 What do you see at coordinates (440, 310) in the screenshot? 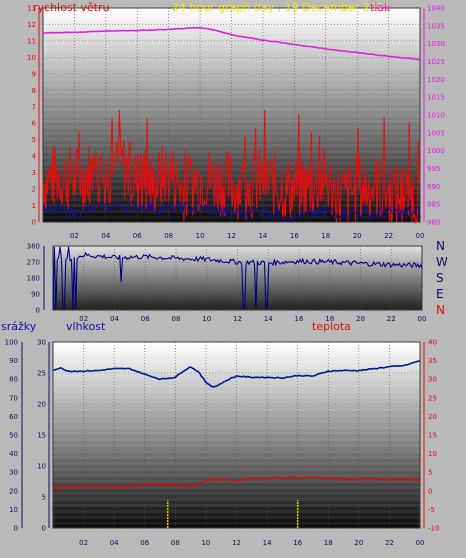
I see `compass-n-bottom: N` at bounding box center [440, 310].